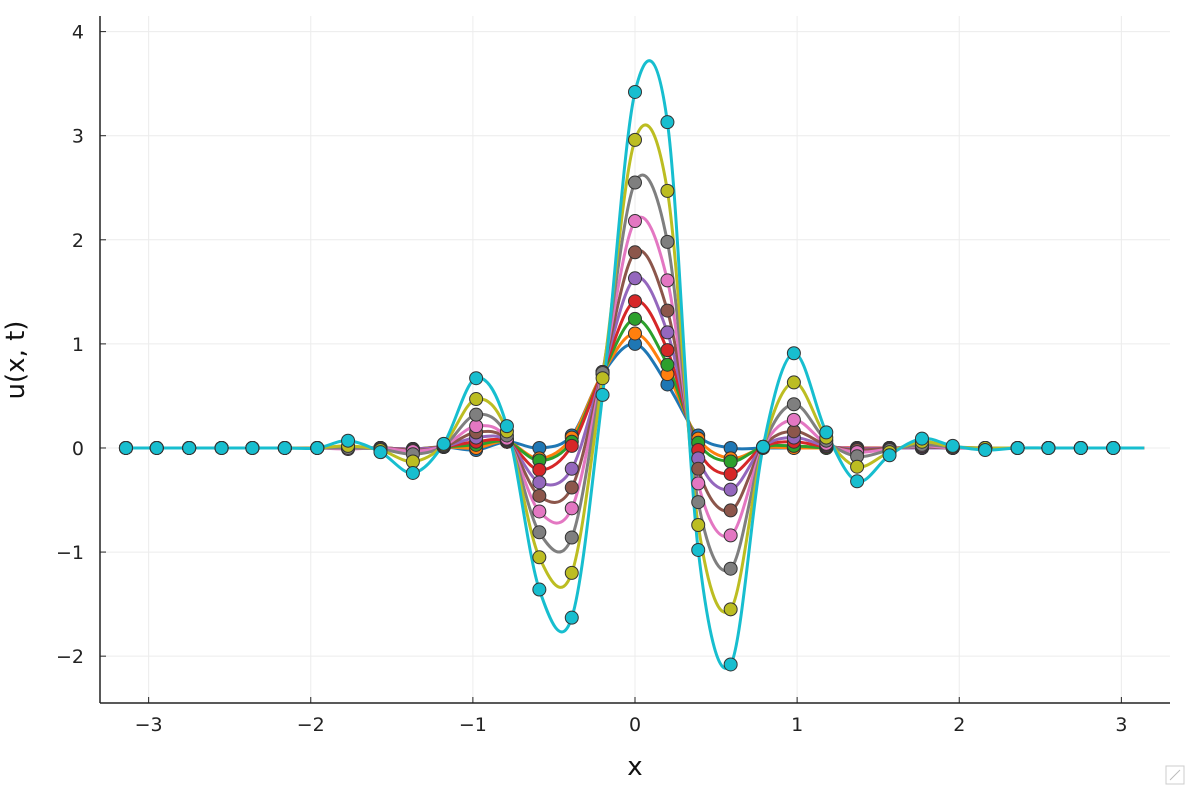 The height and width of the screenshot is (786, 1186). Describe the element at coordinates (1175, 775) in the screenshot. I see `resize-handle-icon` at that location.